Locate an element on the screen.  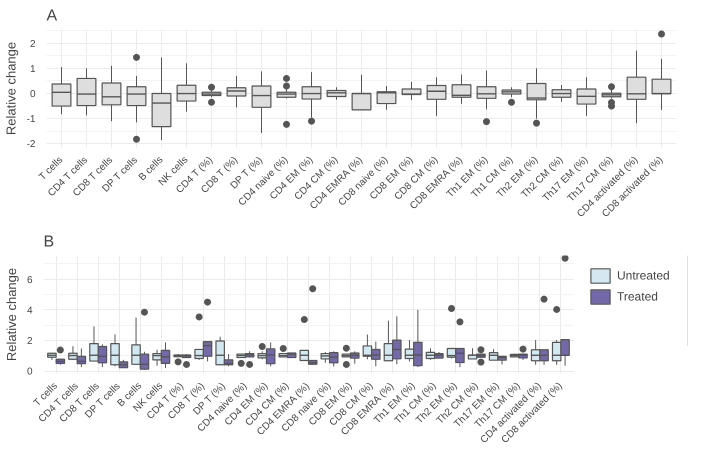
y-tick-label: 6 is located at coordinates (29, 280).